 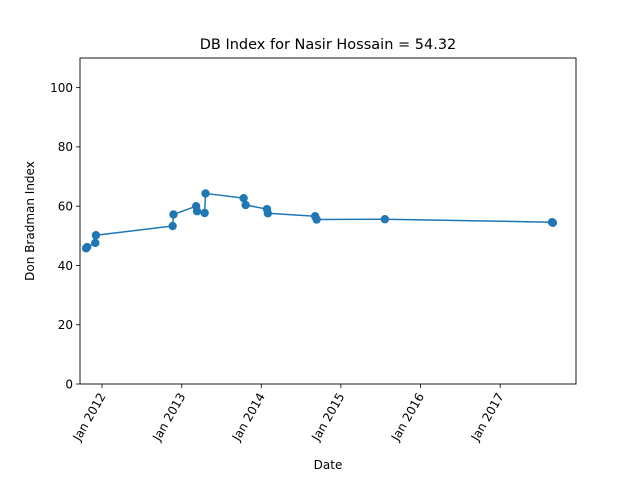 What do you see at coordinates (328, 45) in the screenshot?
I see `chart-title: DB Index for Nasir Hossain = 54.32` at bounding box center [328, 45].